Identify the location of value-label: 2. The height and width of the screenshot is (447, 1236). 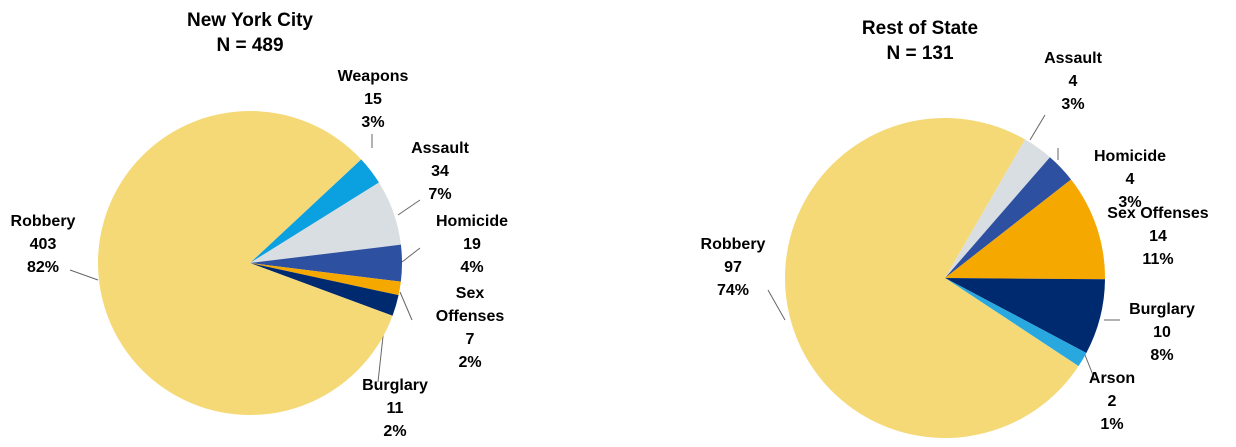
(1112, 401).